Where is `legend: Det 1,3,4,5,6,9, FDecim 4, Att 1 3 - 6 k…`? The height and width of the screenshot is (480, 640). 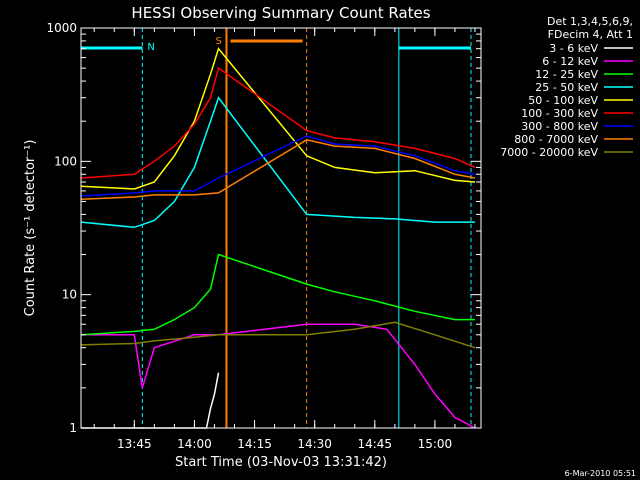
legend: Det 1,3,4,5,6,9, FDecim 4, Att 1 3 - 6 k… is located at coordinates (566, 87).